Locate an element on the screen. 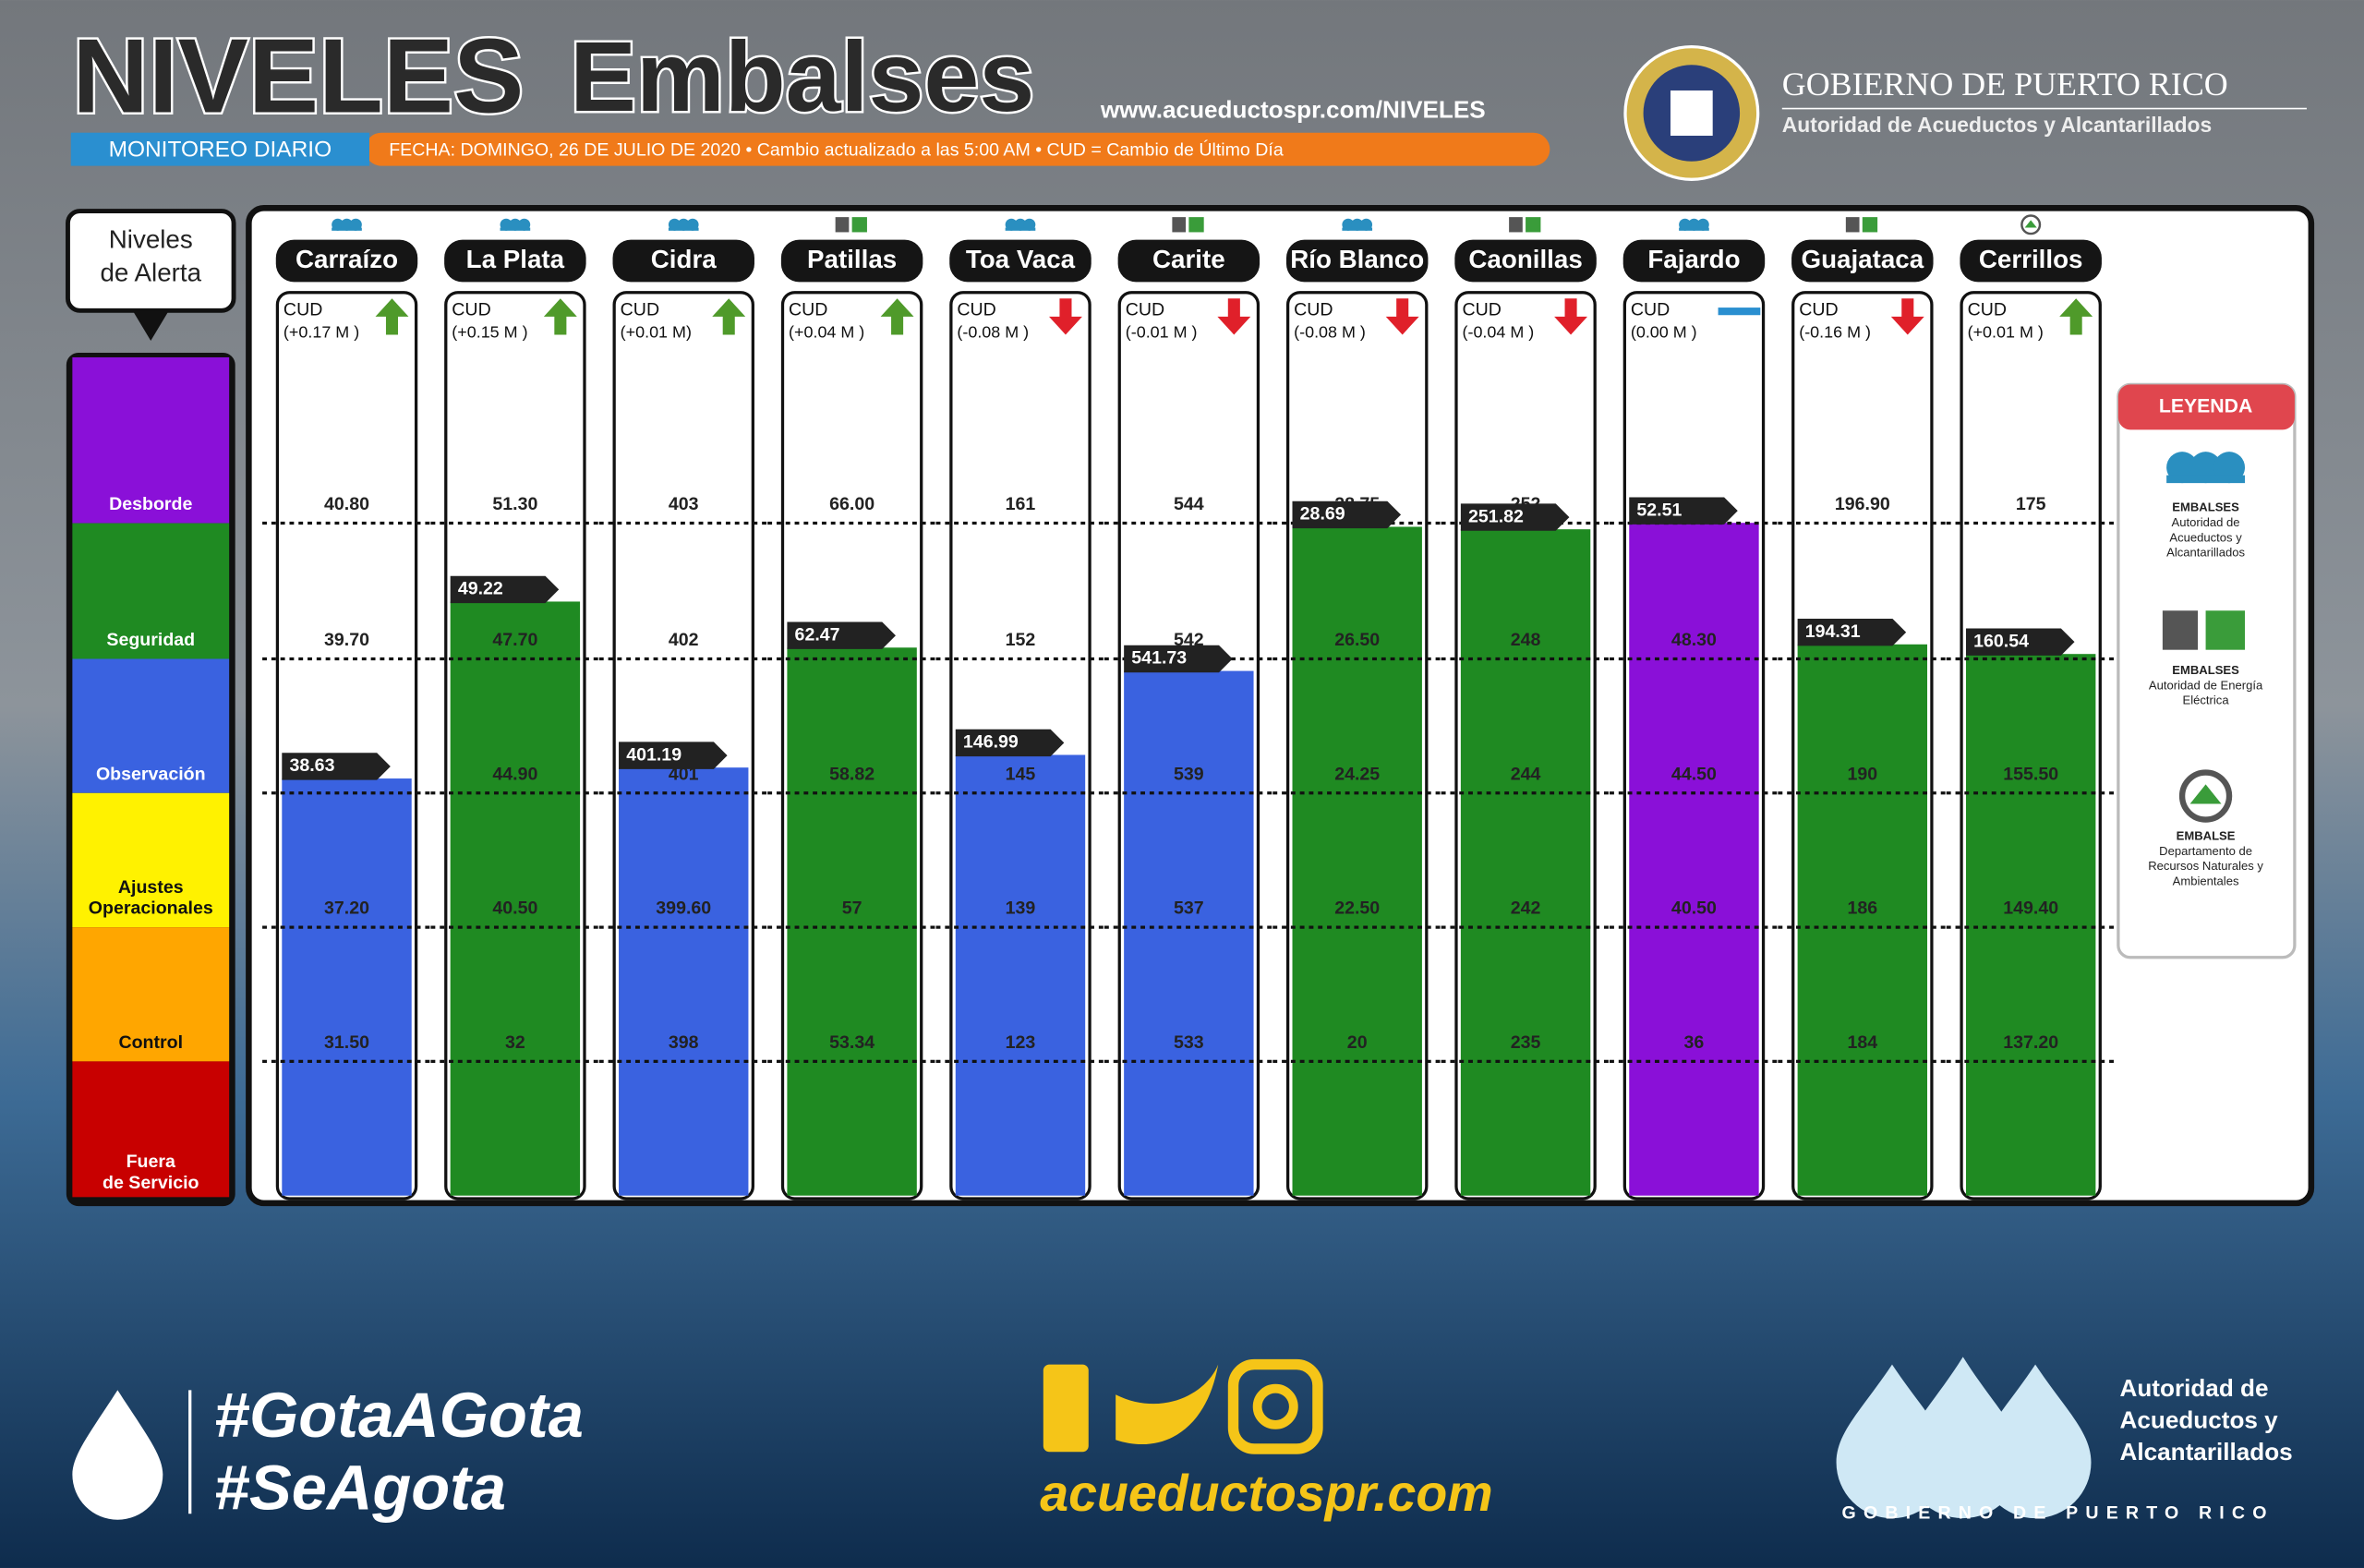  cud-value: (-0.16 M ) is located at coordinates (1835, 332).